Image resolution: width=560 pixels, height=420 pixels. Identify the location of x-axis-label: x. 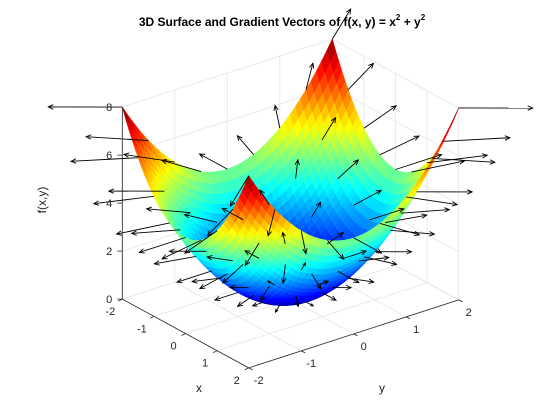
(199, 388).